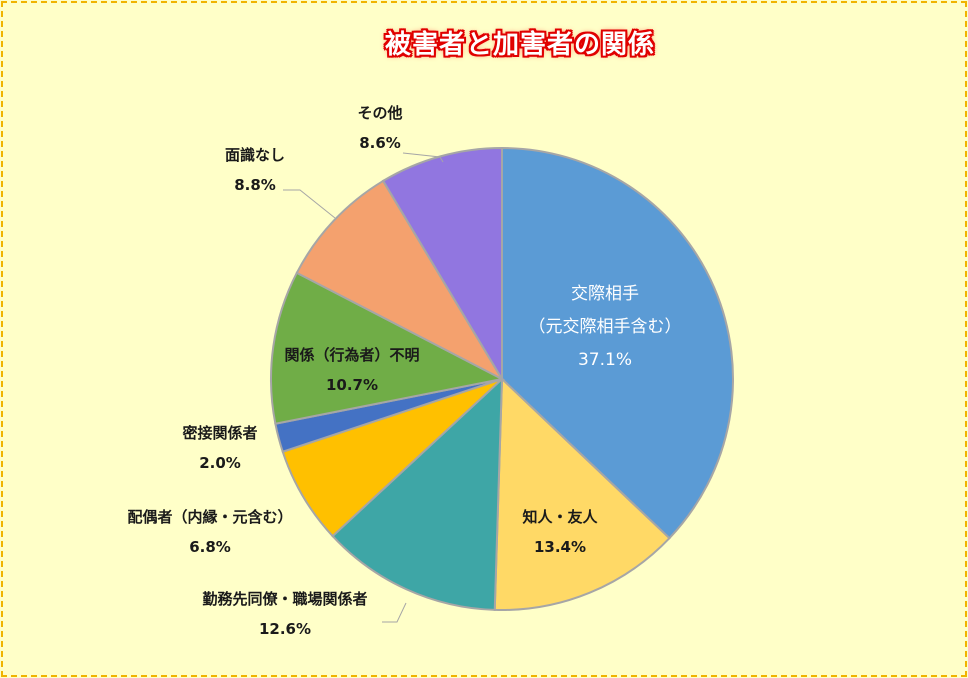 Image resolution: width=968 pixels, height=678 pixels. What do you see at coordinates (220, 463) in the screenshot?
I see `label-close-relation-value: 2.0%` at bounding box center [220, 463].